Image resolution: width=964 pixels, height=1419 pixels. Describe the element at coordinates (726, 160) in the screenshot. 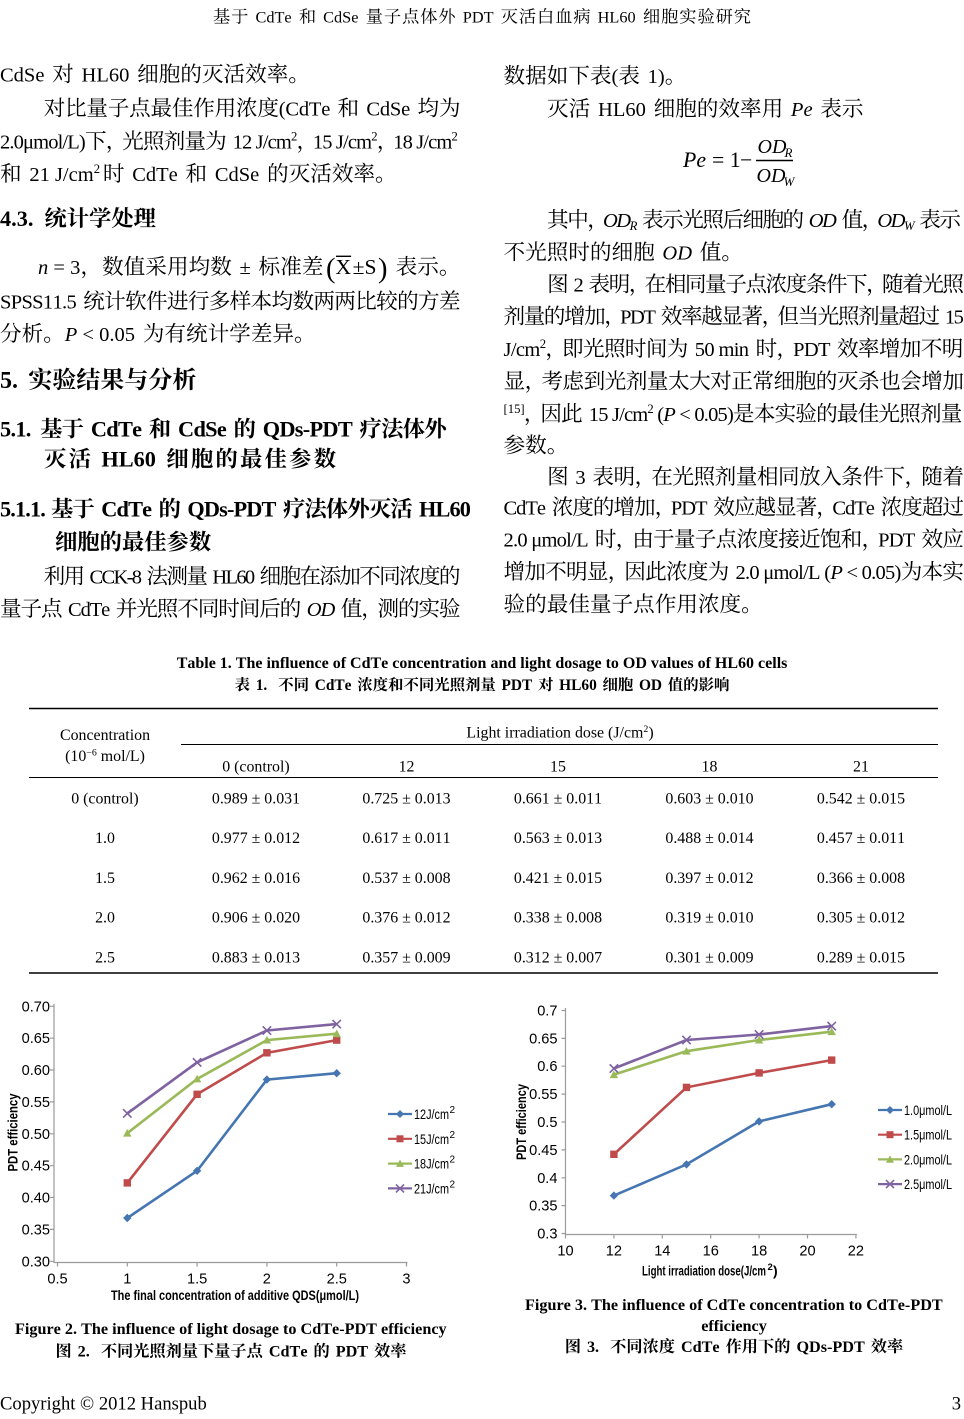

I see `svg-text: = 1` at that location.